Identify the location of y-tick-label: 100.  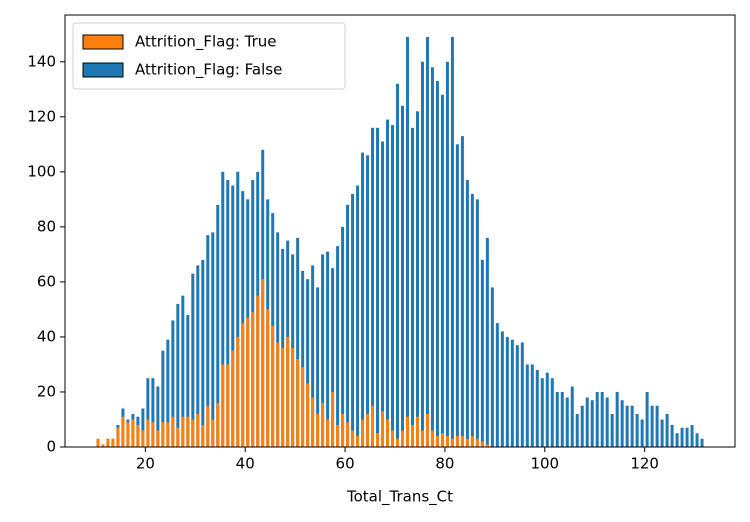
(41, 171).